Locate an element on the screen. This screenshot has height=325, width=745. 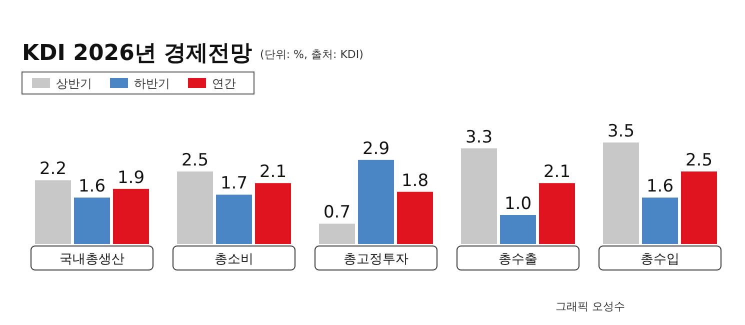
text: 그래픽 오성수 is located at coordinates (590, 306).